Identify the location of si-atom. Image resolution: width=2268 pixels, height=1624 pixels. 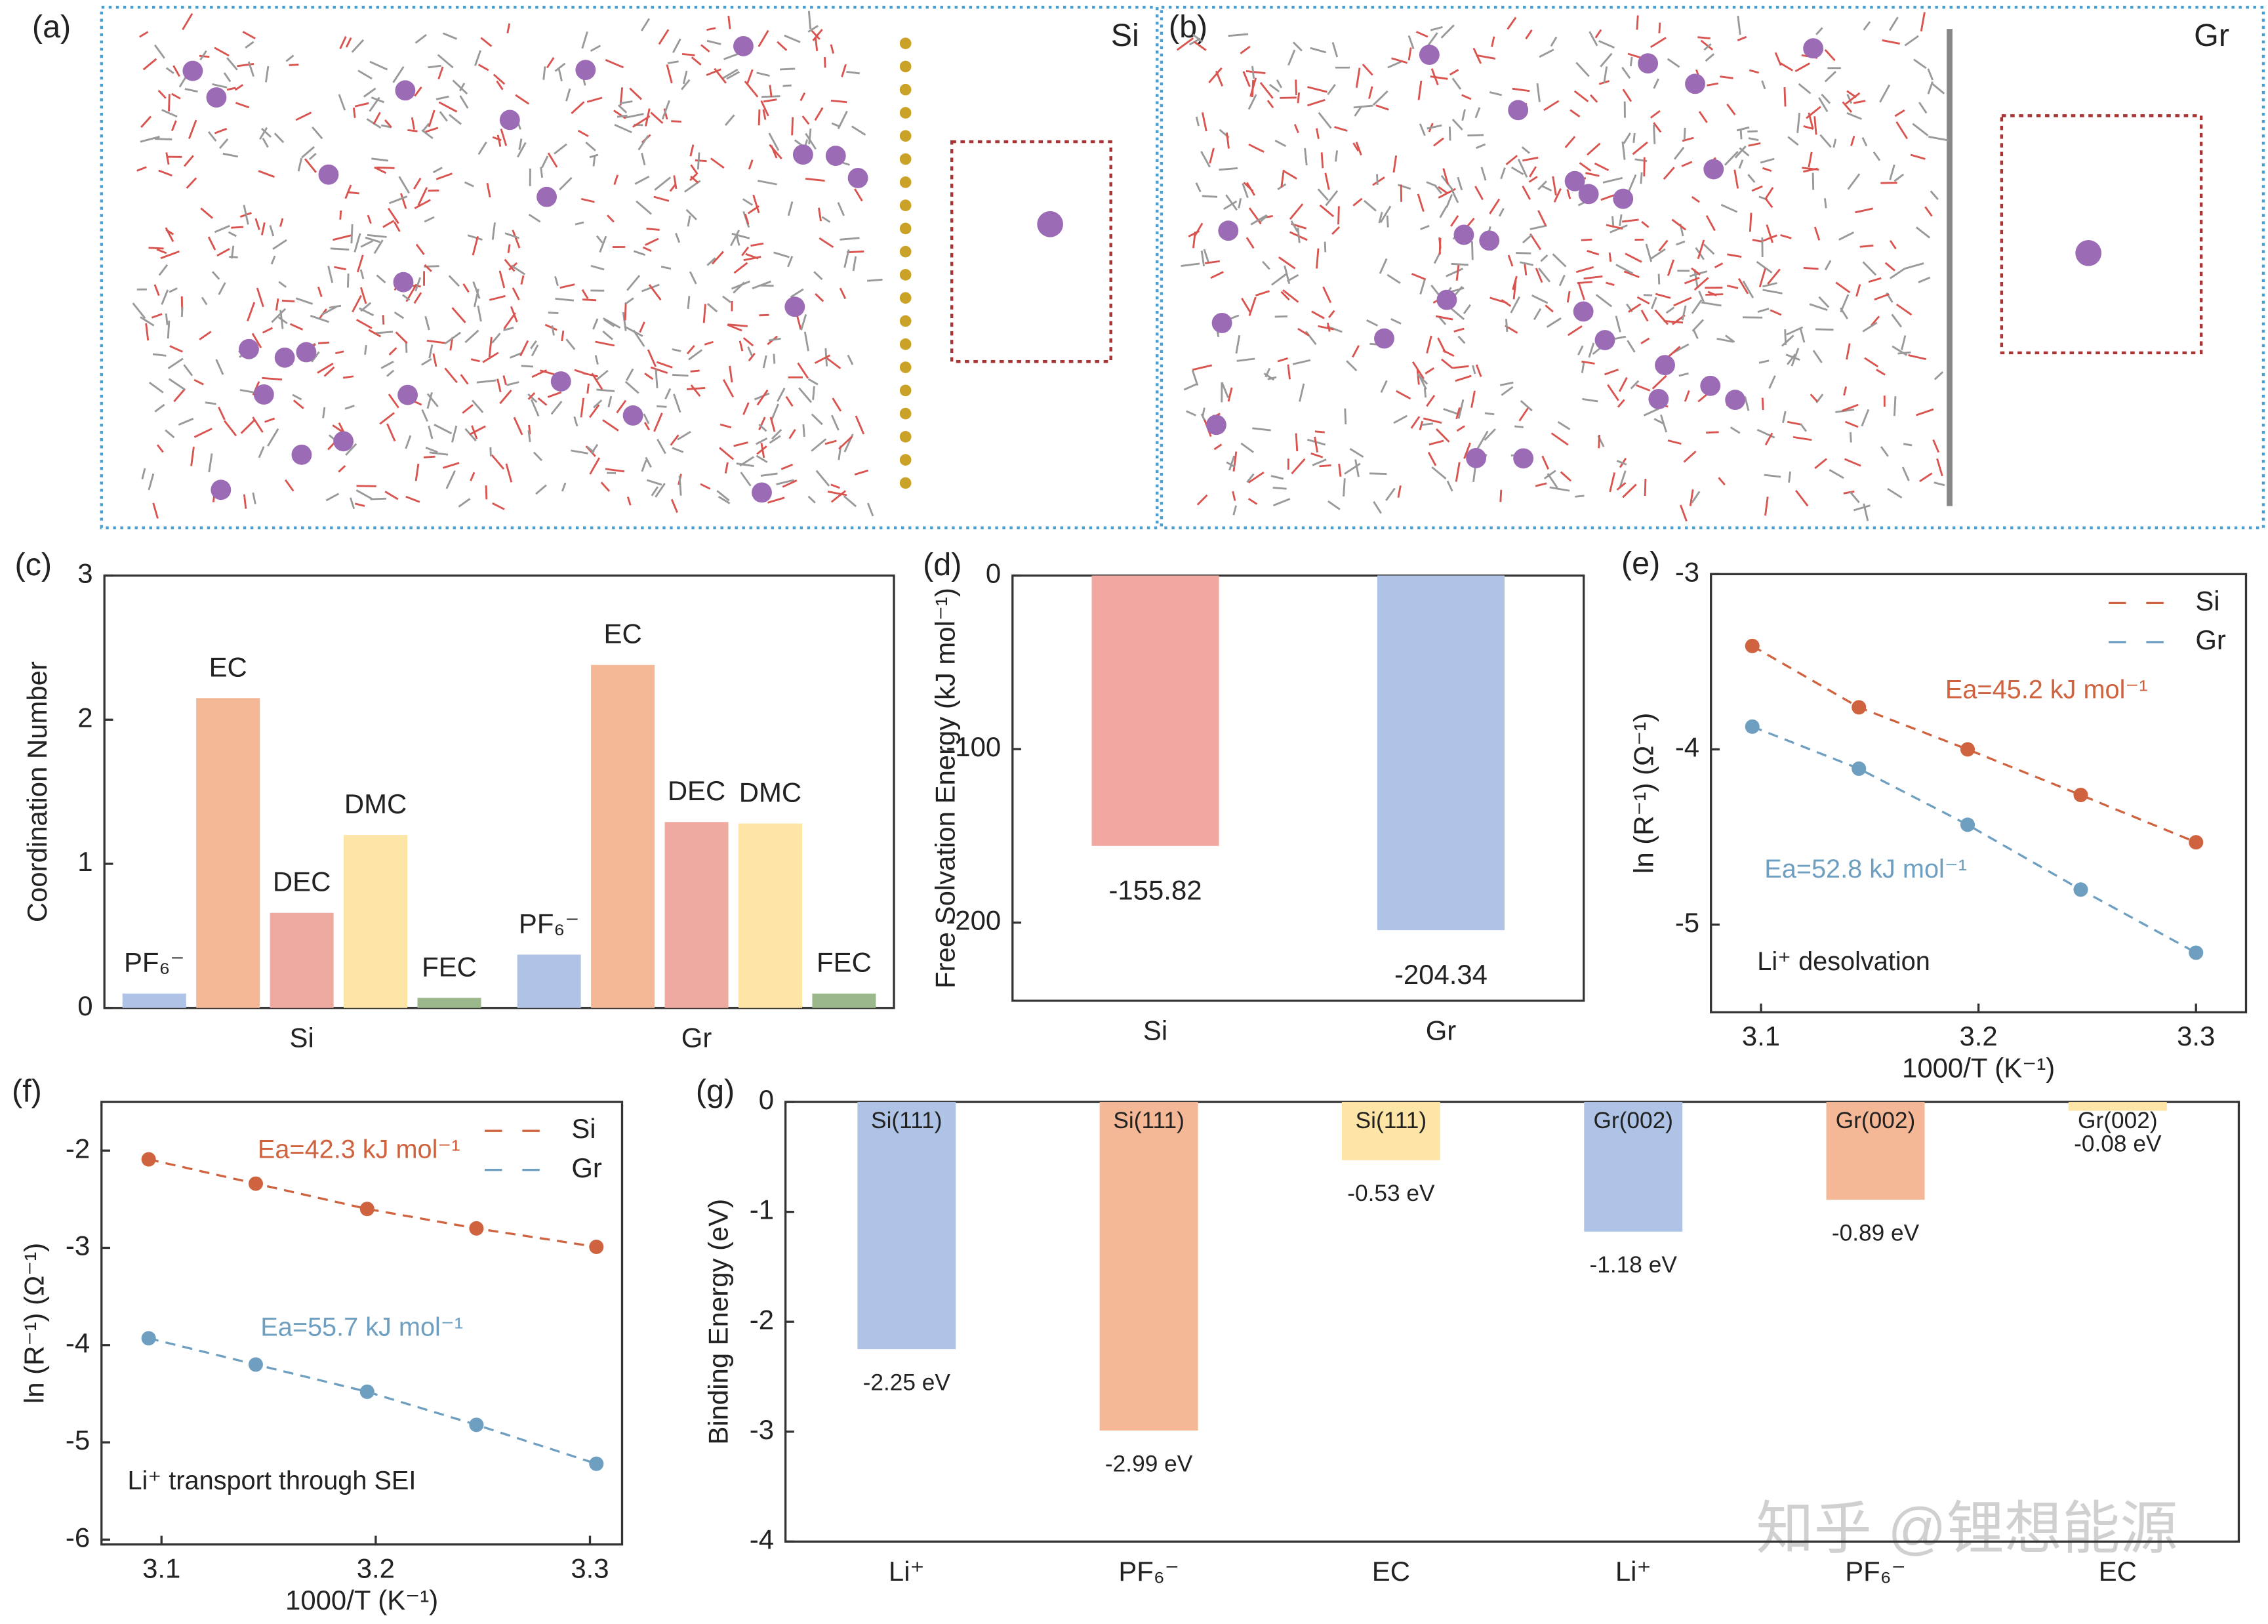
(906, 252).